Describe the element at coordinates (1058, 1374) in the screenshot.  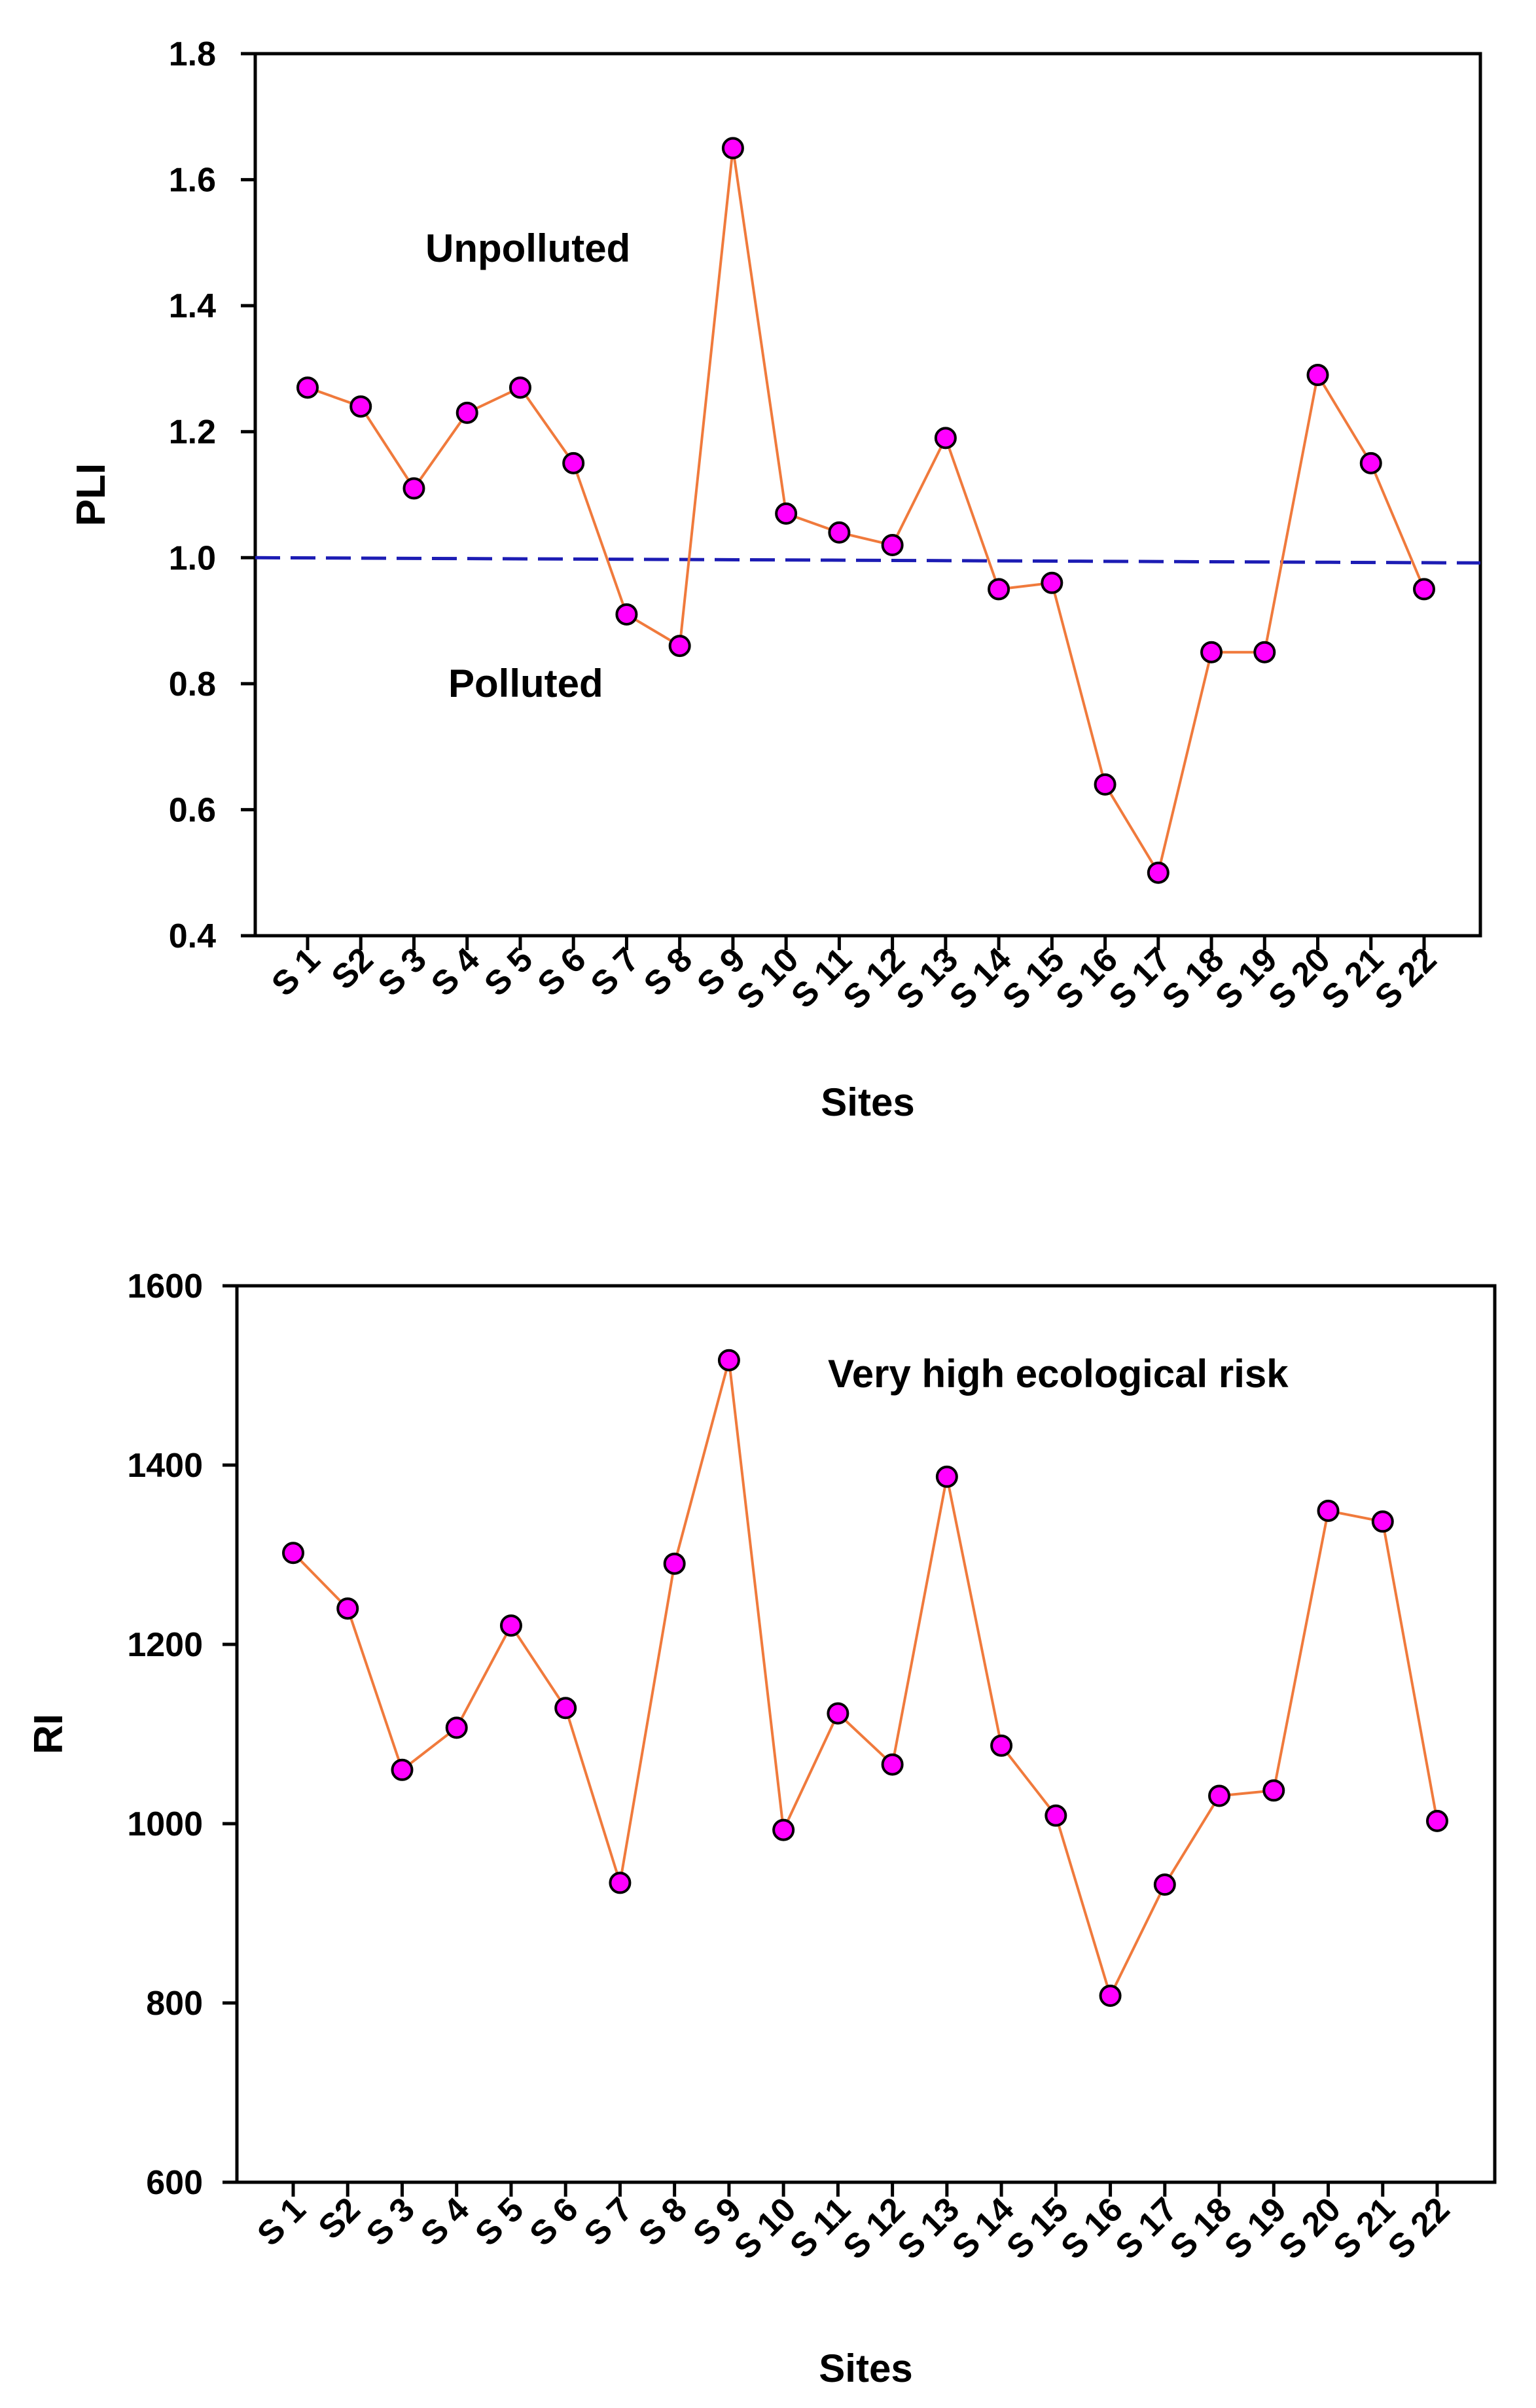
I see `annotation: Very high ecological risk` at that location.